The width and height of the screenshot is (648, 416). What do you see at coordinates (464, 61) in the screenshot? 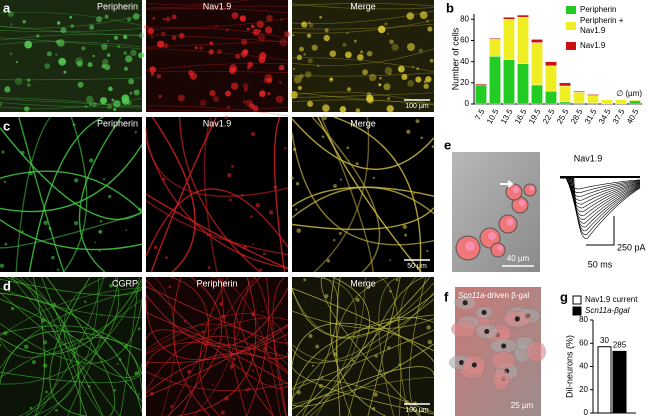
I see `y-tick-label: 40` at bounding box center [464, 61].